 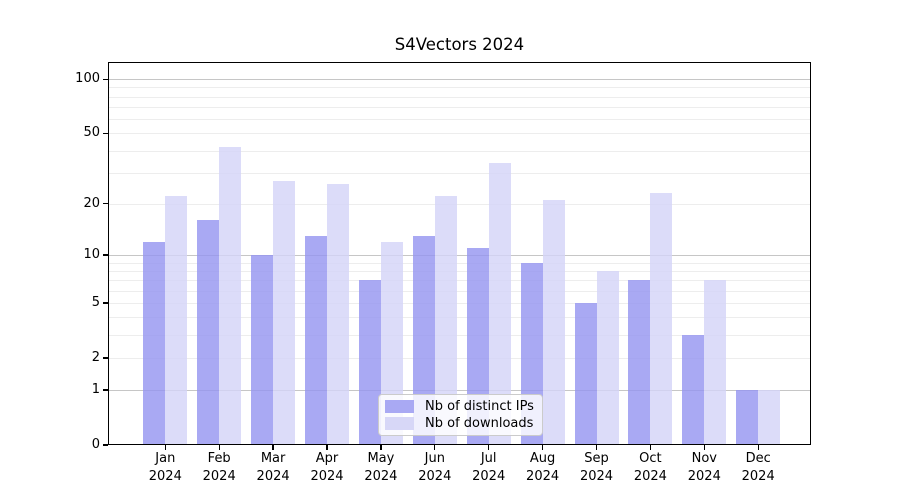 What do you see at coordinates (165, 467) in the screenshot?
I see `x-tick-label-jan-2024: Jan 2024` at bounding box center [165, 467].